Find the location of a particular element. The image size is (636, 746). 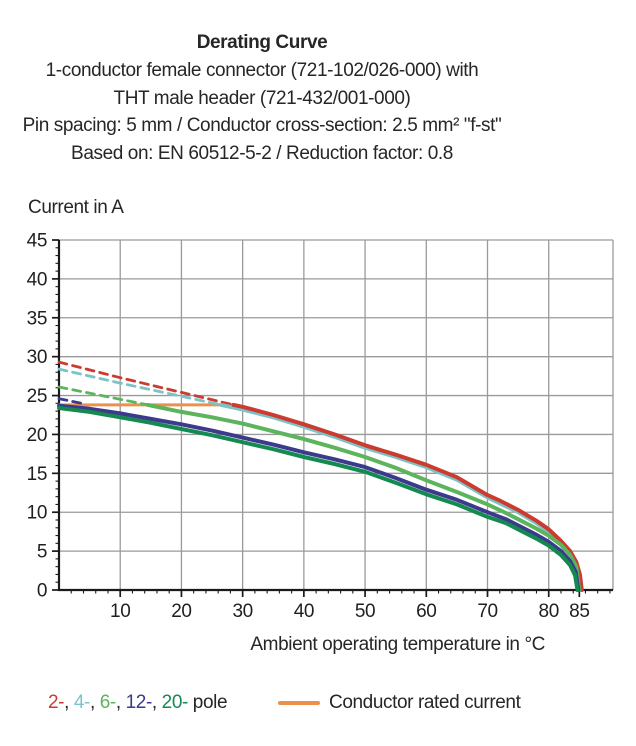

svg-text: 85 is located at coordinates (579, 611).